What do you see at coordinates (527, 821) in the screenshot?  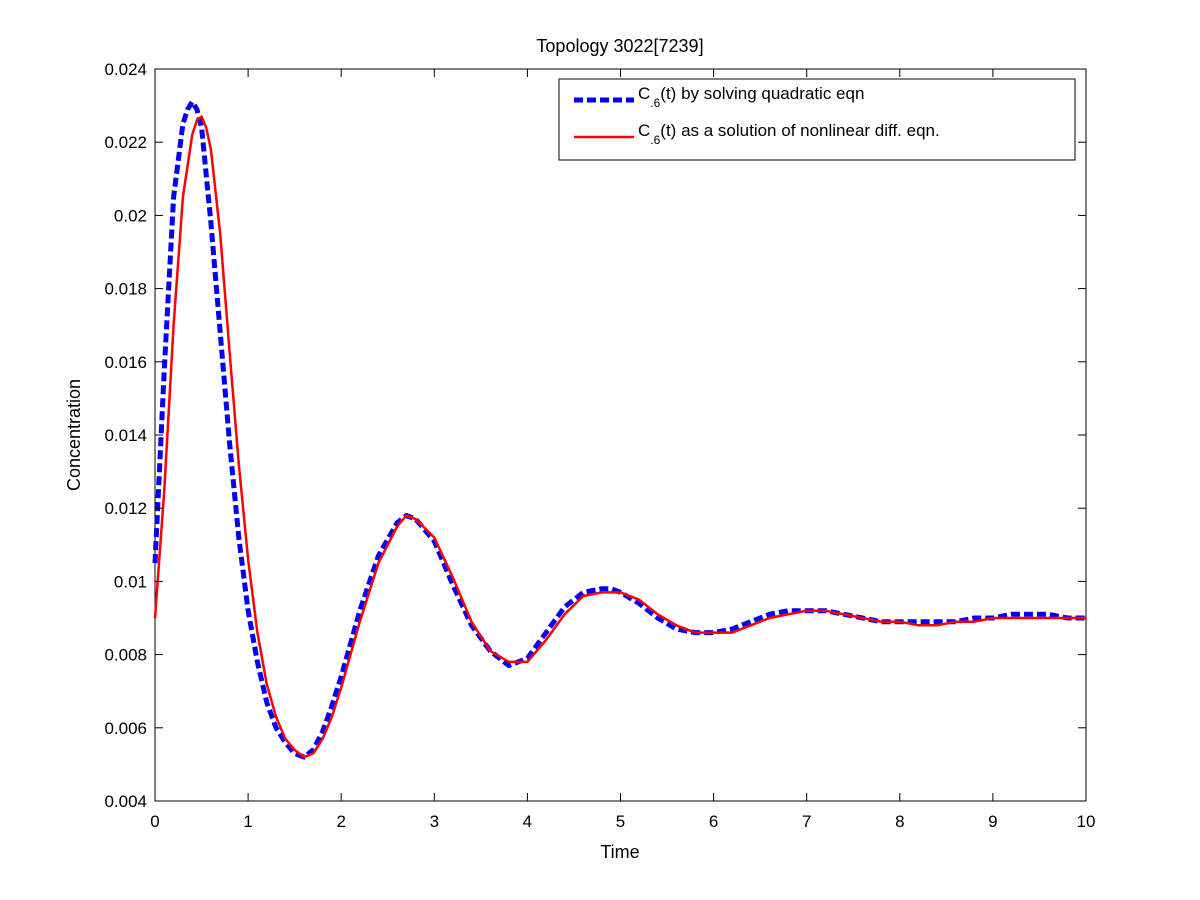 I see `x-tick-label-4: 4` at bounding box center [527, 821].